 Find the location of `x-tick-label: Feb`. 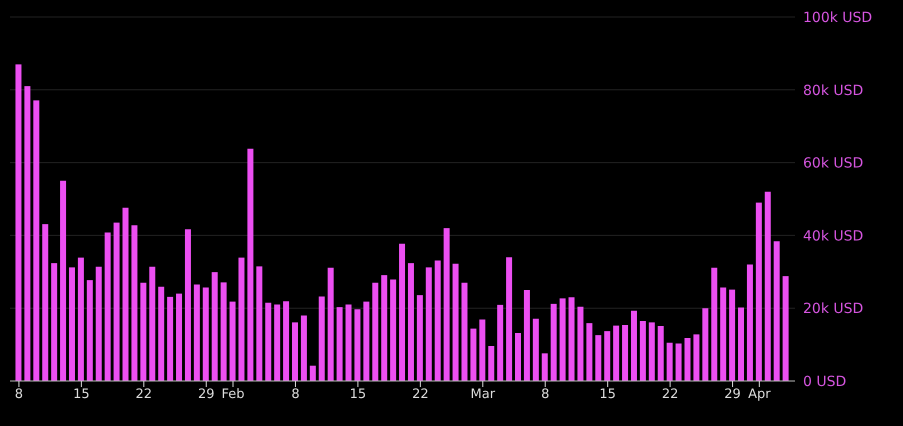

x-tick-label: Feb is located at coordinates (233, 394).